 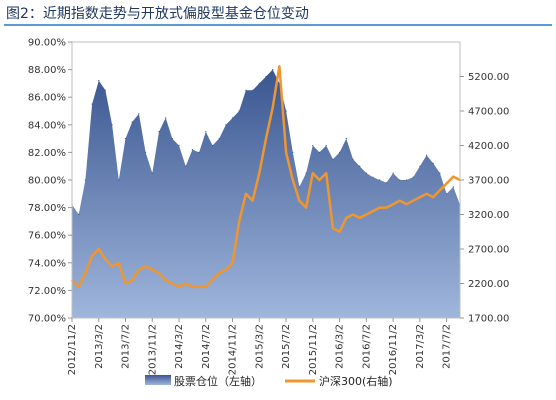 I want to click on right-tick-label: 3200.00, so click(x=488, y=215).